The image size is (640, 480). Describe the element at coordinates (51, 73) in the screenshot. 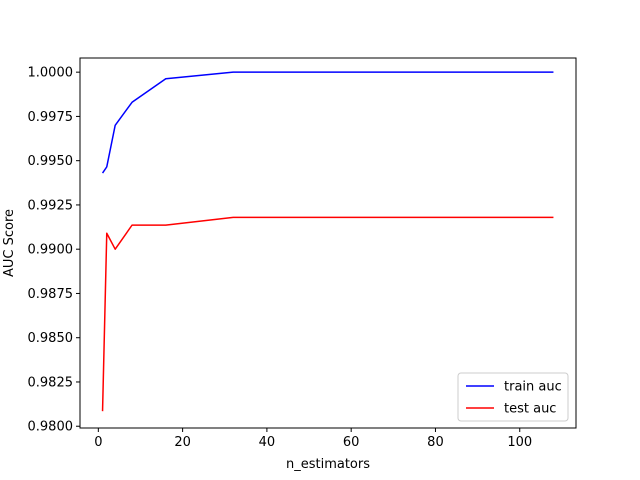

I see `y-tick-label: 1.0000` at that location.